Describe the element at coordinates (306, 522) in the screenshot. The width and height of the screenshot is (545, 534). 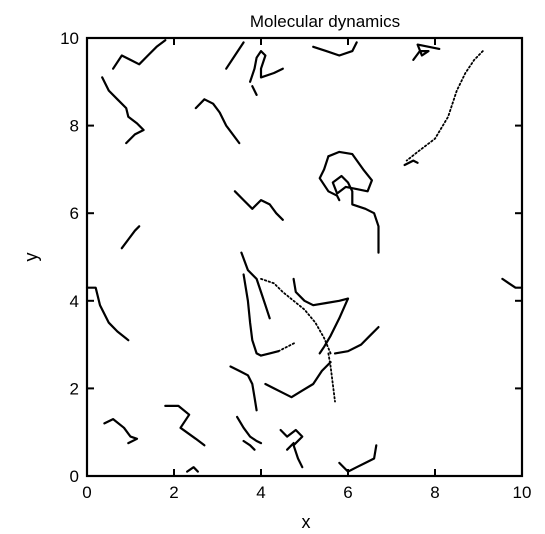
I see `x-axis-label: x` at that location.